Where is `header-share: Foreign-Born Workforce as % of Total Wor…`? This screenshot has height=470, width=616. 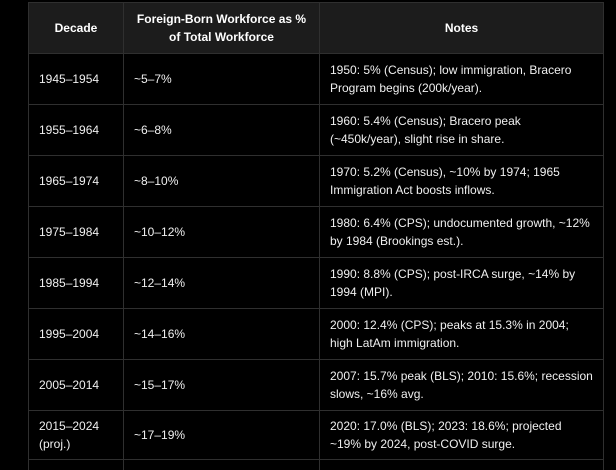 header-share: Foreign-Born Workforce as % of Total Wor… is located at coordinates (221, 28).